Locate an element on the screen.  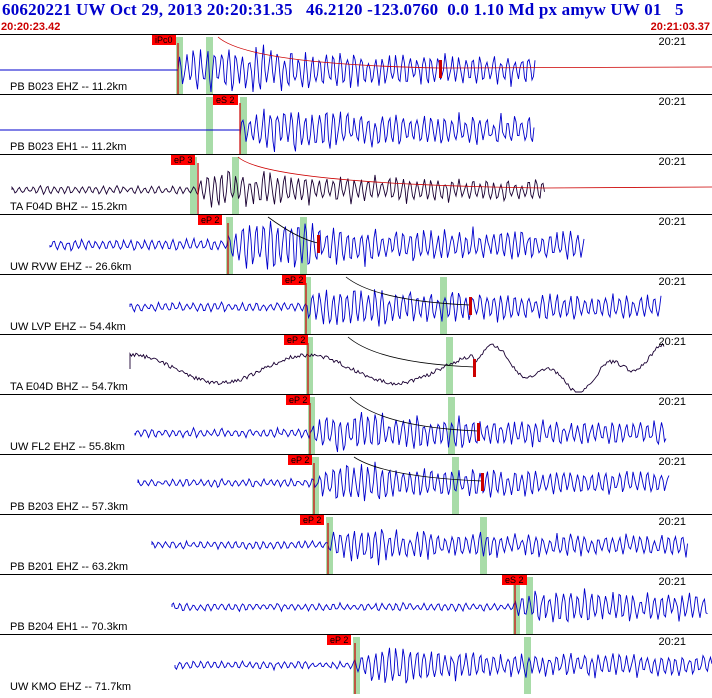
trace-panel: eP 2 20:21 TA E04D BHZ -- 54.7km is located at coordinates (356, 364).